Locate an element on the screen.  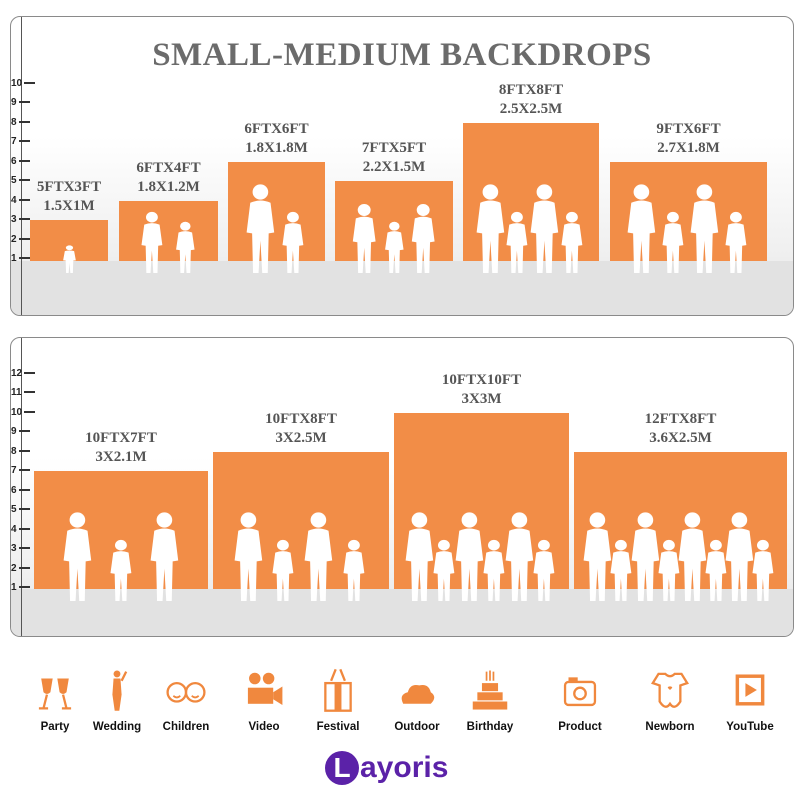
use-case-festival: Festival is located at coordinates (338, 699).